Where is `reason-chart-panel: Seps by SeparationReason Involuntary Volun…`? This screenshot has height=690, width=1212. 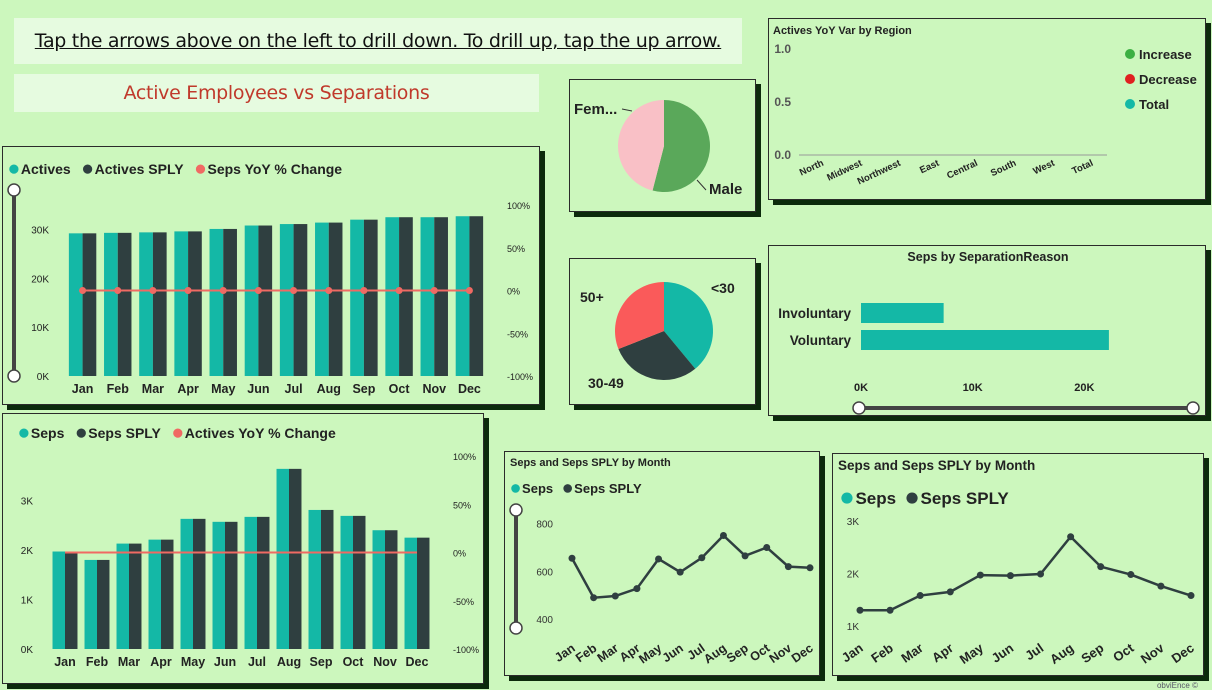 reason-chart-panel: Seps by SeparationReason Involuntary Volun… is located at coordinates (987, 330).